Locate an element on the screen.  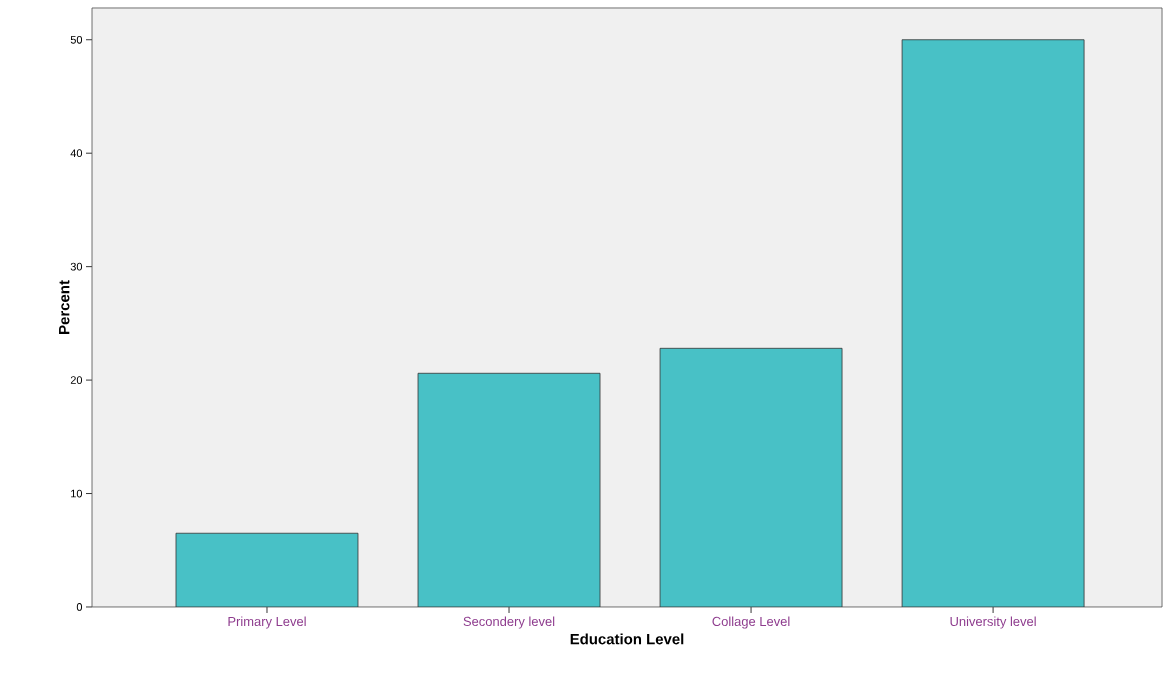
y-tick-label: 40 is located at coordinates (76, 153).